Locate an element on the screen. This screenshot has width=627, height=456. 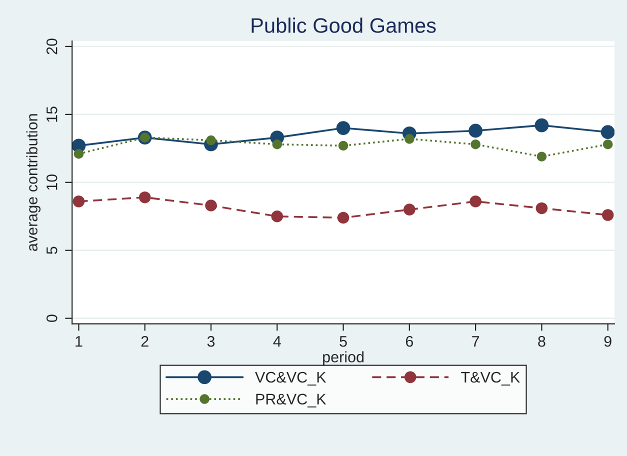
x-tick-label: 7 is located at coordinates (476, 341).